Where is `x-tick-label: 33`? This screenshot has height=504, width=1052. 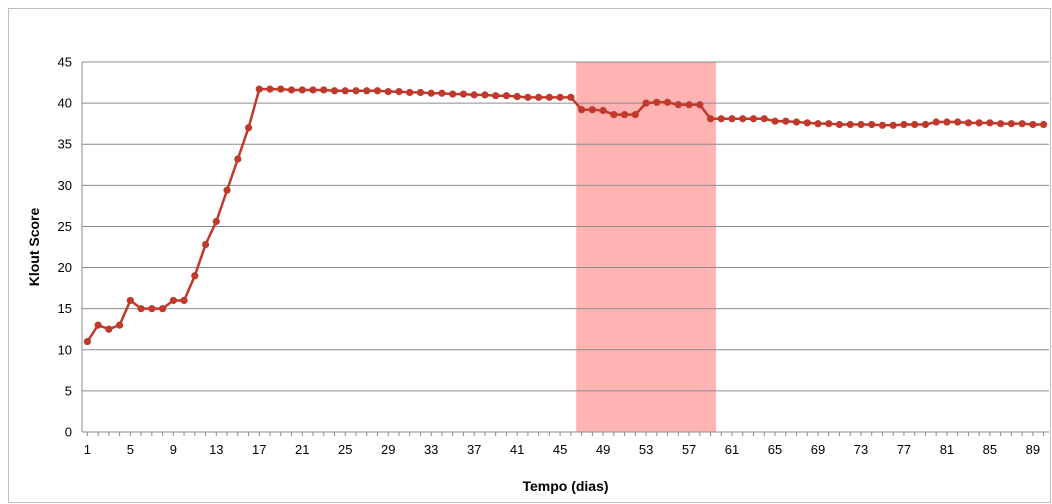
x-tick-label: 33 is located at coordinates (431, 449).